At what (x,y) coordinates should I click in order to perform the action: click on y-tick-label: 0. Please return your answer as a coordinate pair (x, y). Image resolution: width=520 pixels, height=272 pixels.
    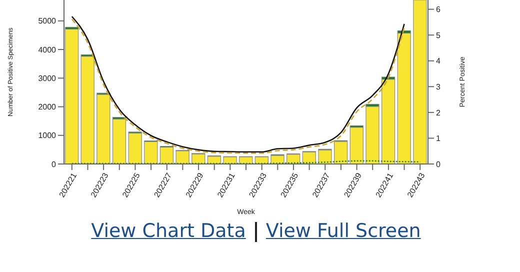
    Looking at the image, I should click on (54, 164).